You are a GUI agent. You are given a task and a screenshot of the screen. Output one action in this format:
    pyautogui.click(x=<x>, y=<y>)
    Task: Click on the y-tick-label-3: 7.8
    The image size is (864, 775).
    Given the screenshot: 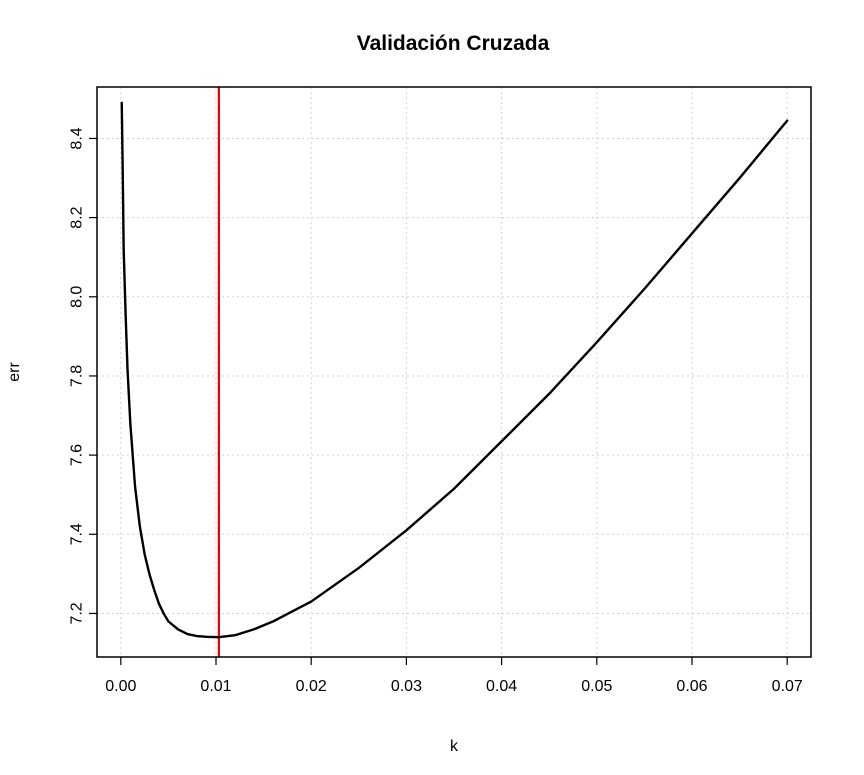 What is the action you would take?
    pyautogui.click(x=76, y=376)
    